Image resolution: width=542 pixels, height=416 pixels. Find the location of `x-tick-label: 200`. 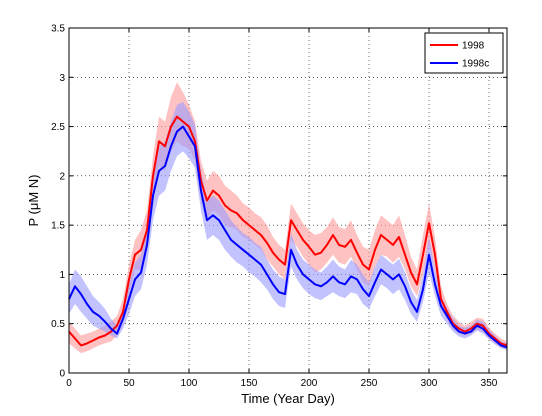

x-tick-label: 200 is located at coordinates (309, 383).